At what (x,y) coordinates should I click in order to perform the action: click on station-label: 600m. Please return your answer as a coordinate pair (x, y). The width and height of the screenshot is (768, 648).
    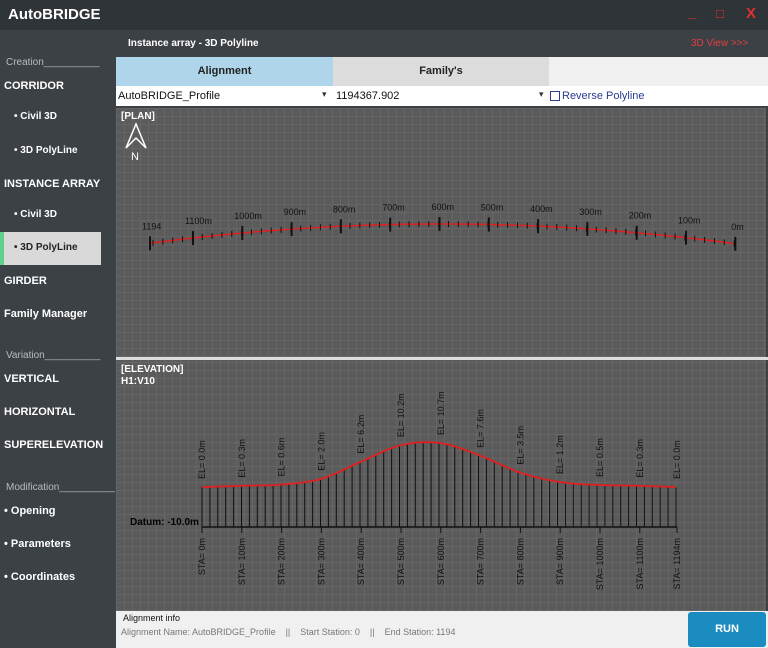
    Looking at the image, I should click on (443, 207).